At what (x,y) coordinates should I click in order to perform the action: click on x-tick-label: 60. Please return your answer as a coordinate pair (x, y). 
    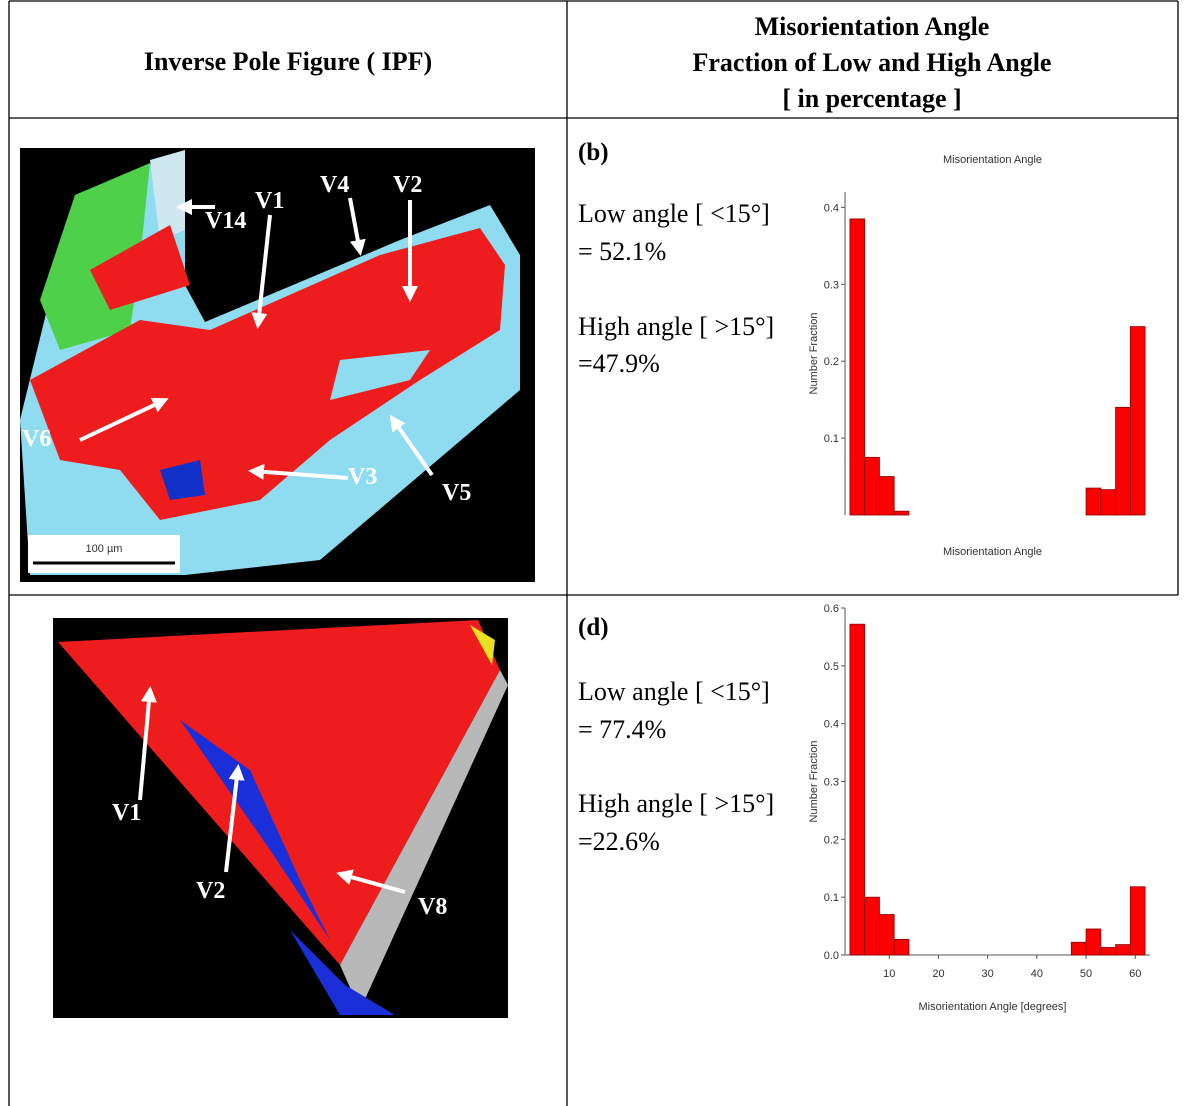
    Looking at the image, I should click on (1135, 974).